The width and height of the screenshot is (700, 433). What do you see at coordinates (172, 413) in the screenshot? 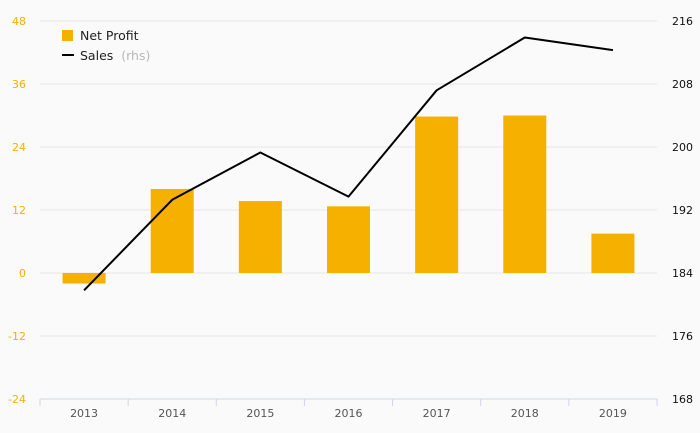
I see `x-tick-label-2014: 2014` at bounding box center [172, 413].